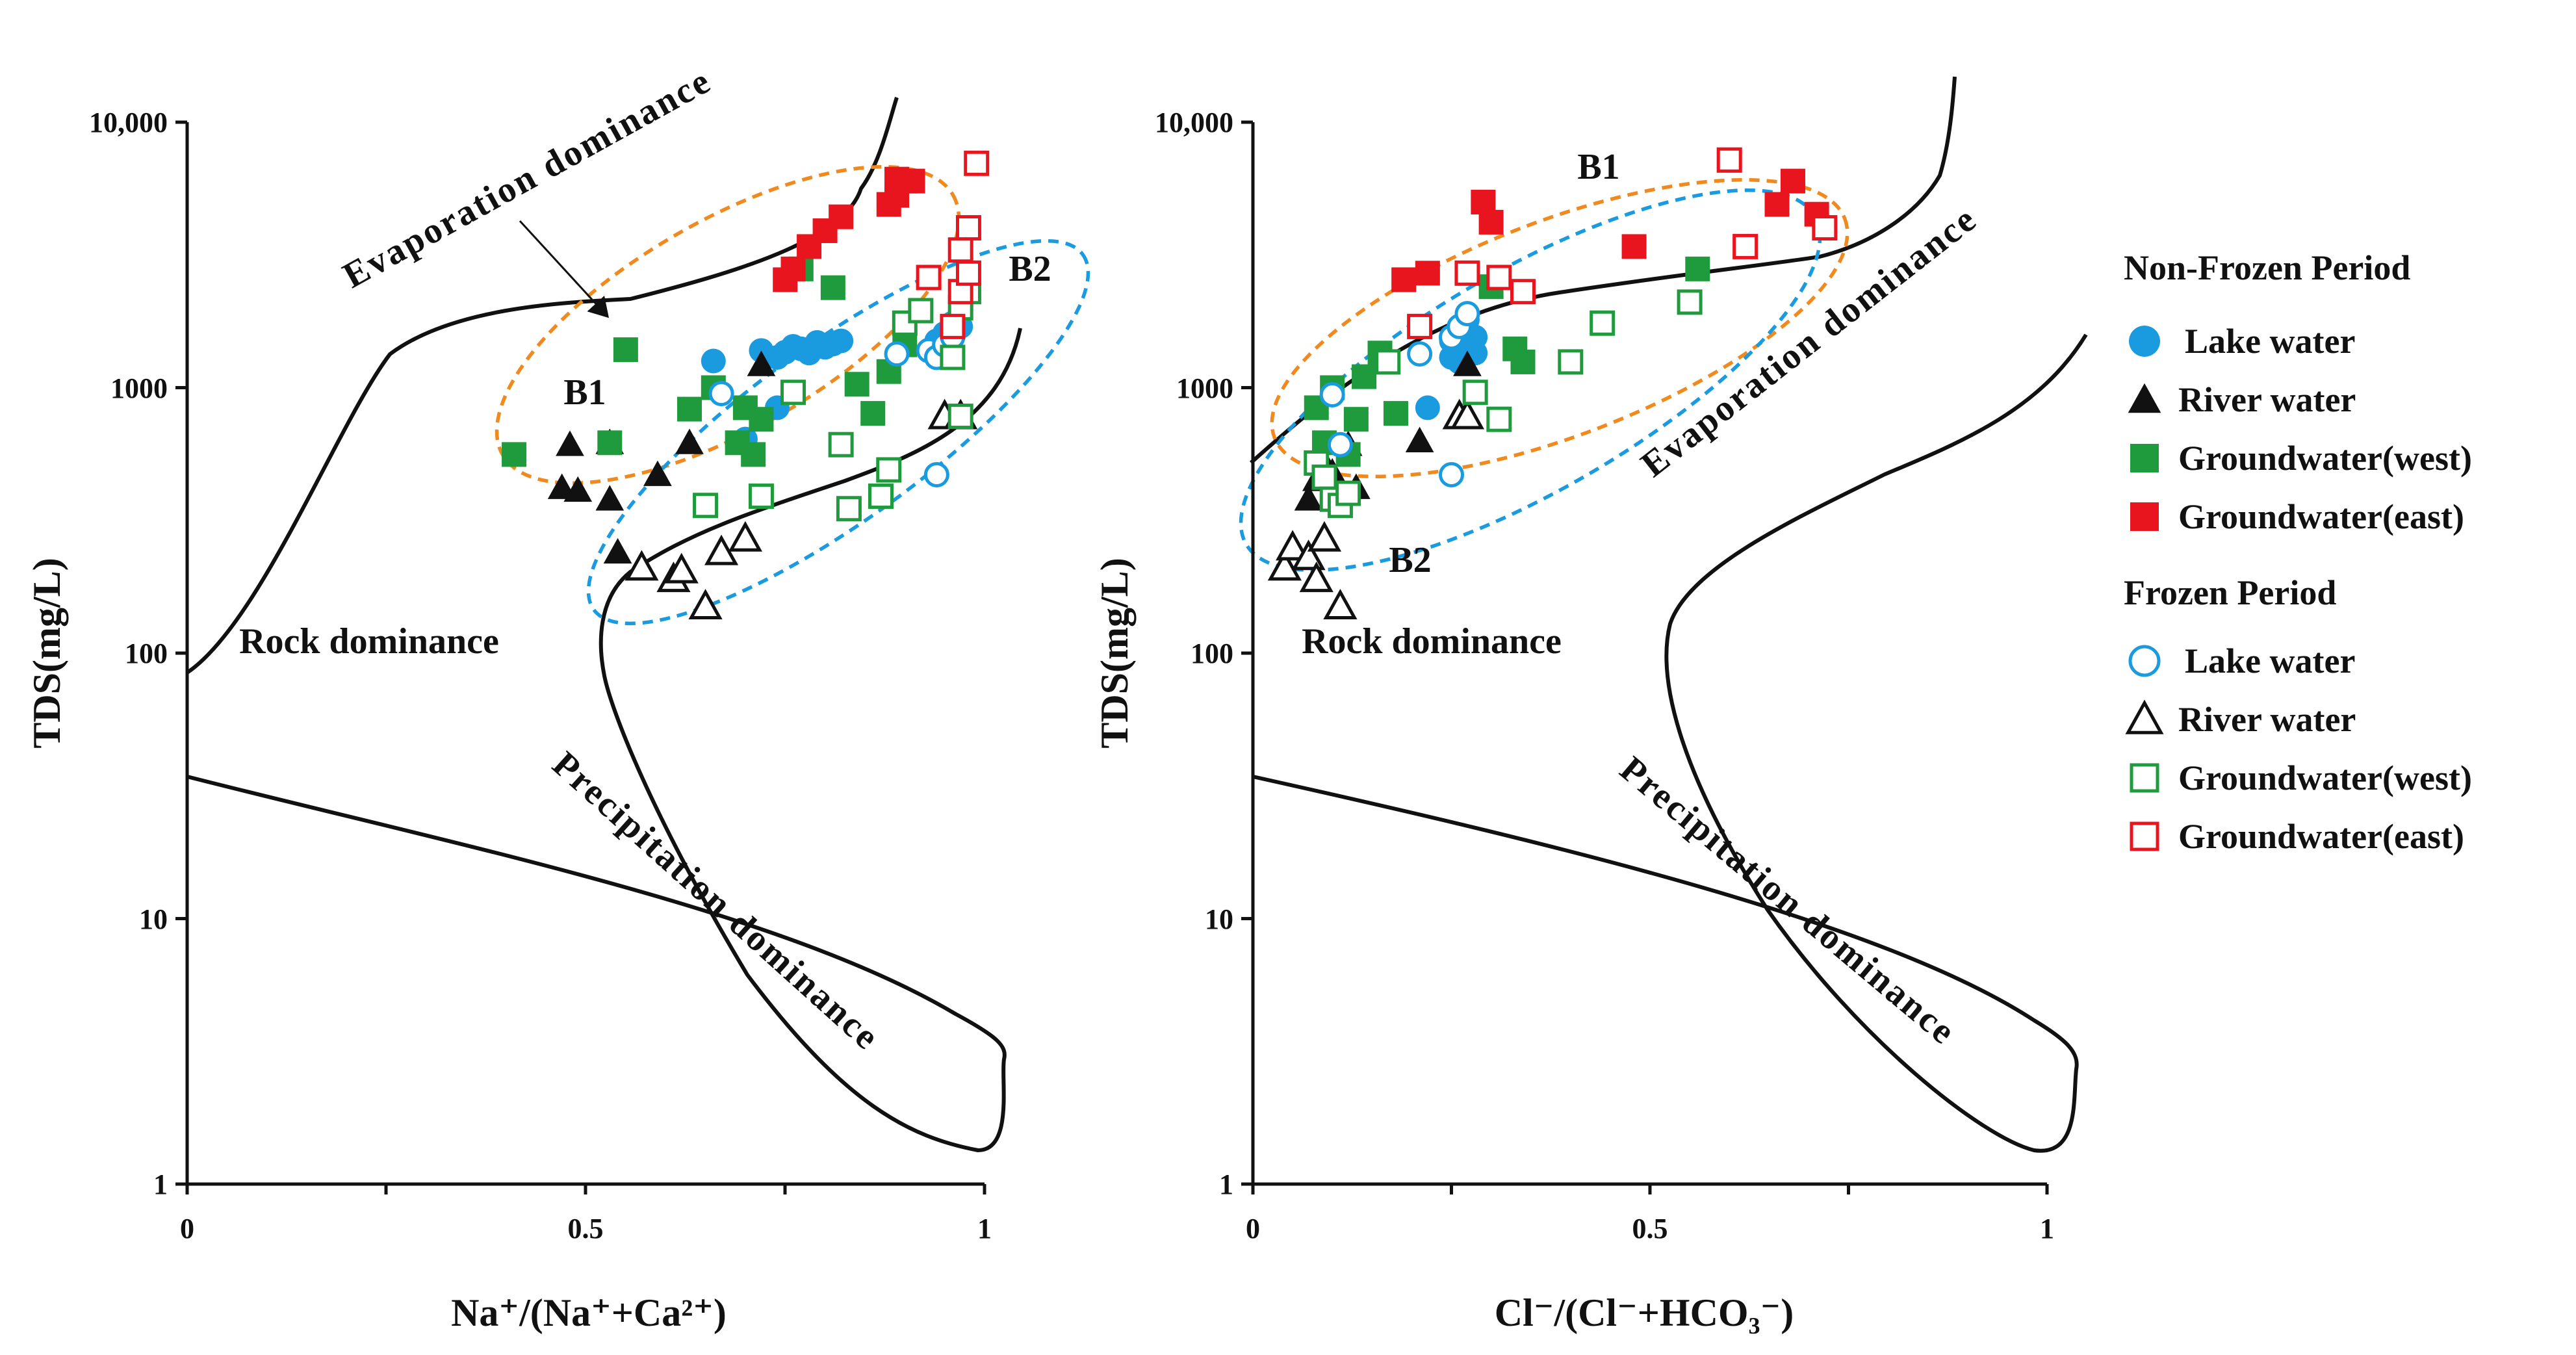 This screenshot has width=2576, height=1355. Describe the element at coordinates (2267, 719) in the screenshot. I see `legend-label: River water` at that location.